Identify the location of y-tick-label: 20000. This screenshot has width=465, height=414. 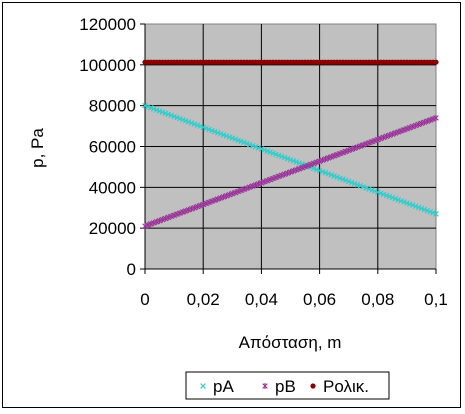
(112, 228).